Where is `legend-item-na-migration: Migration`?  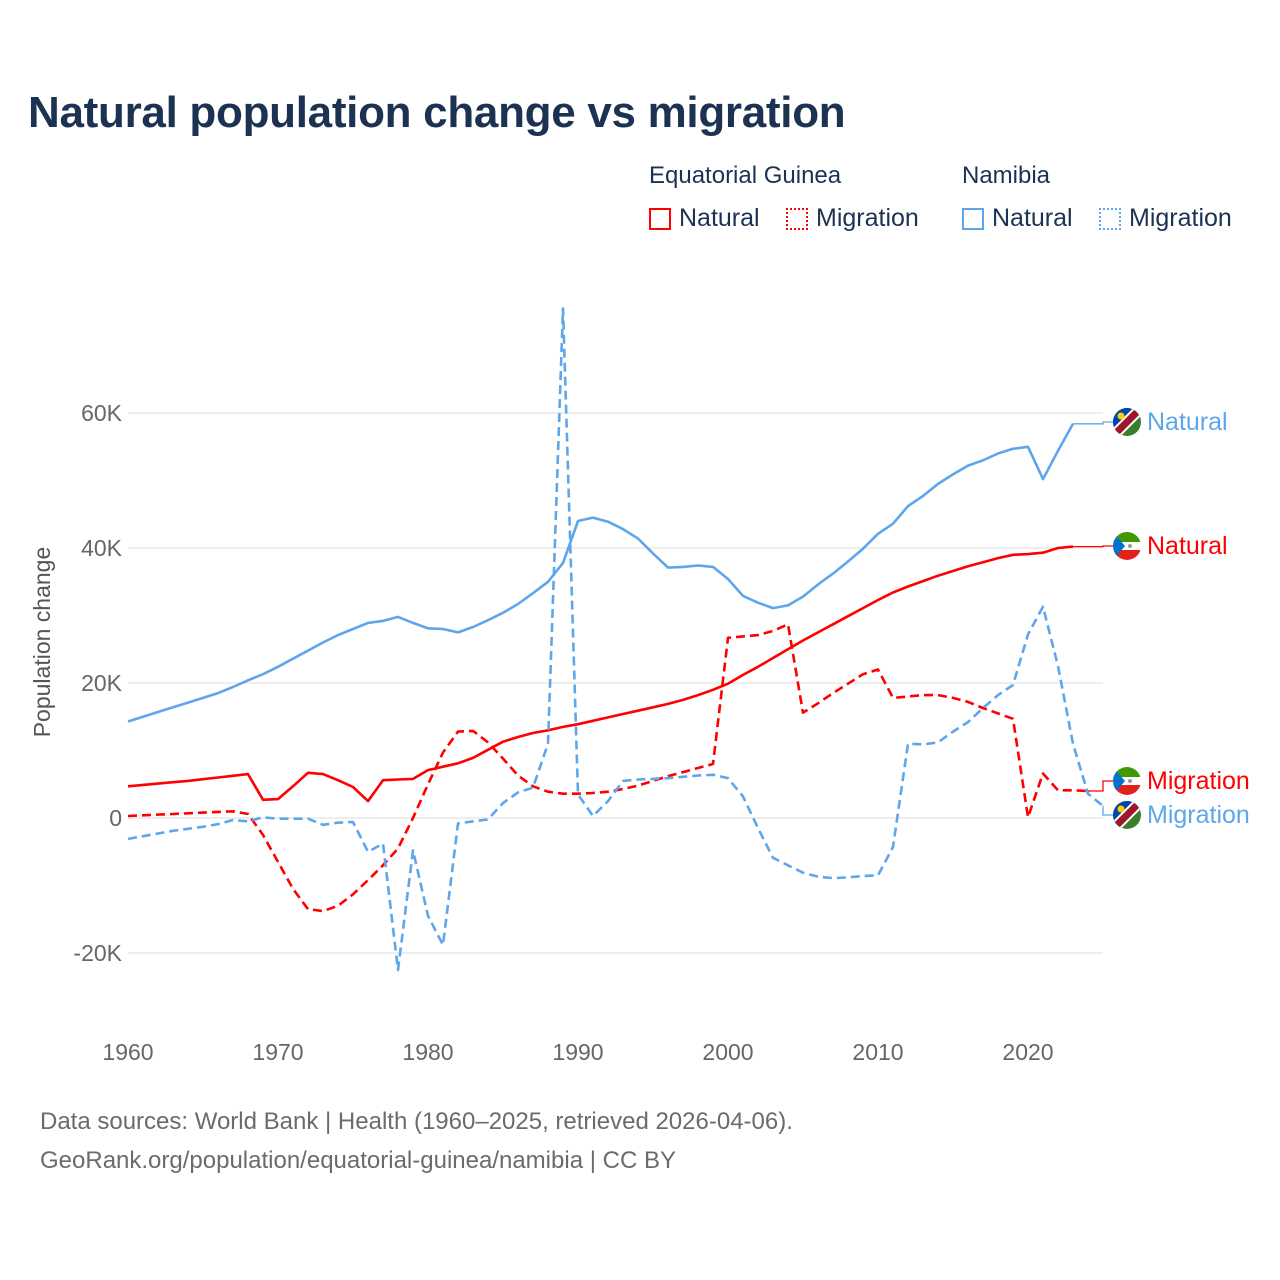
legend-item-na-migration: Migration is located at coordinates (1165, 218).